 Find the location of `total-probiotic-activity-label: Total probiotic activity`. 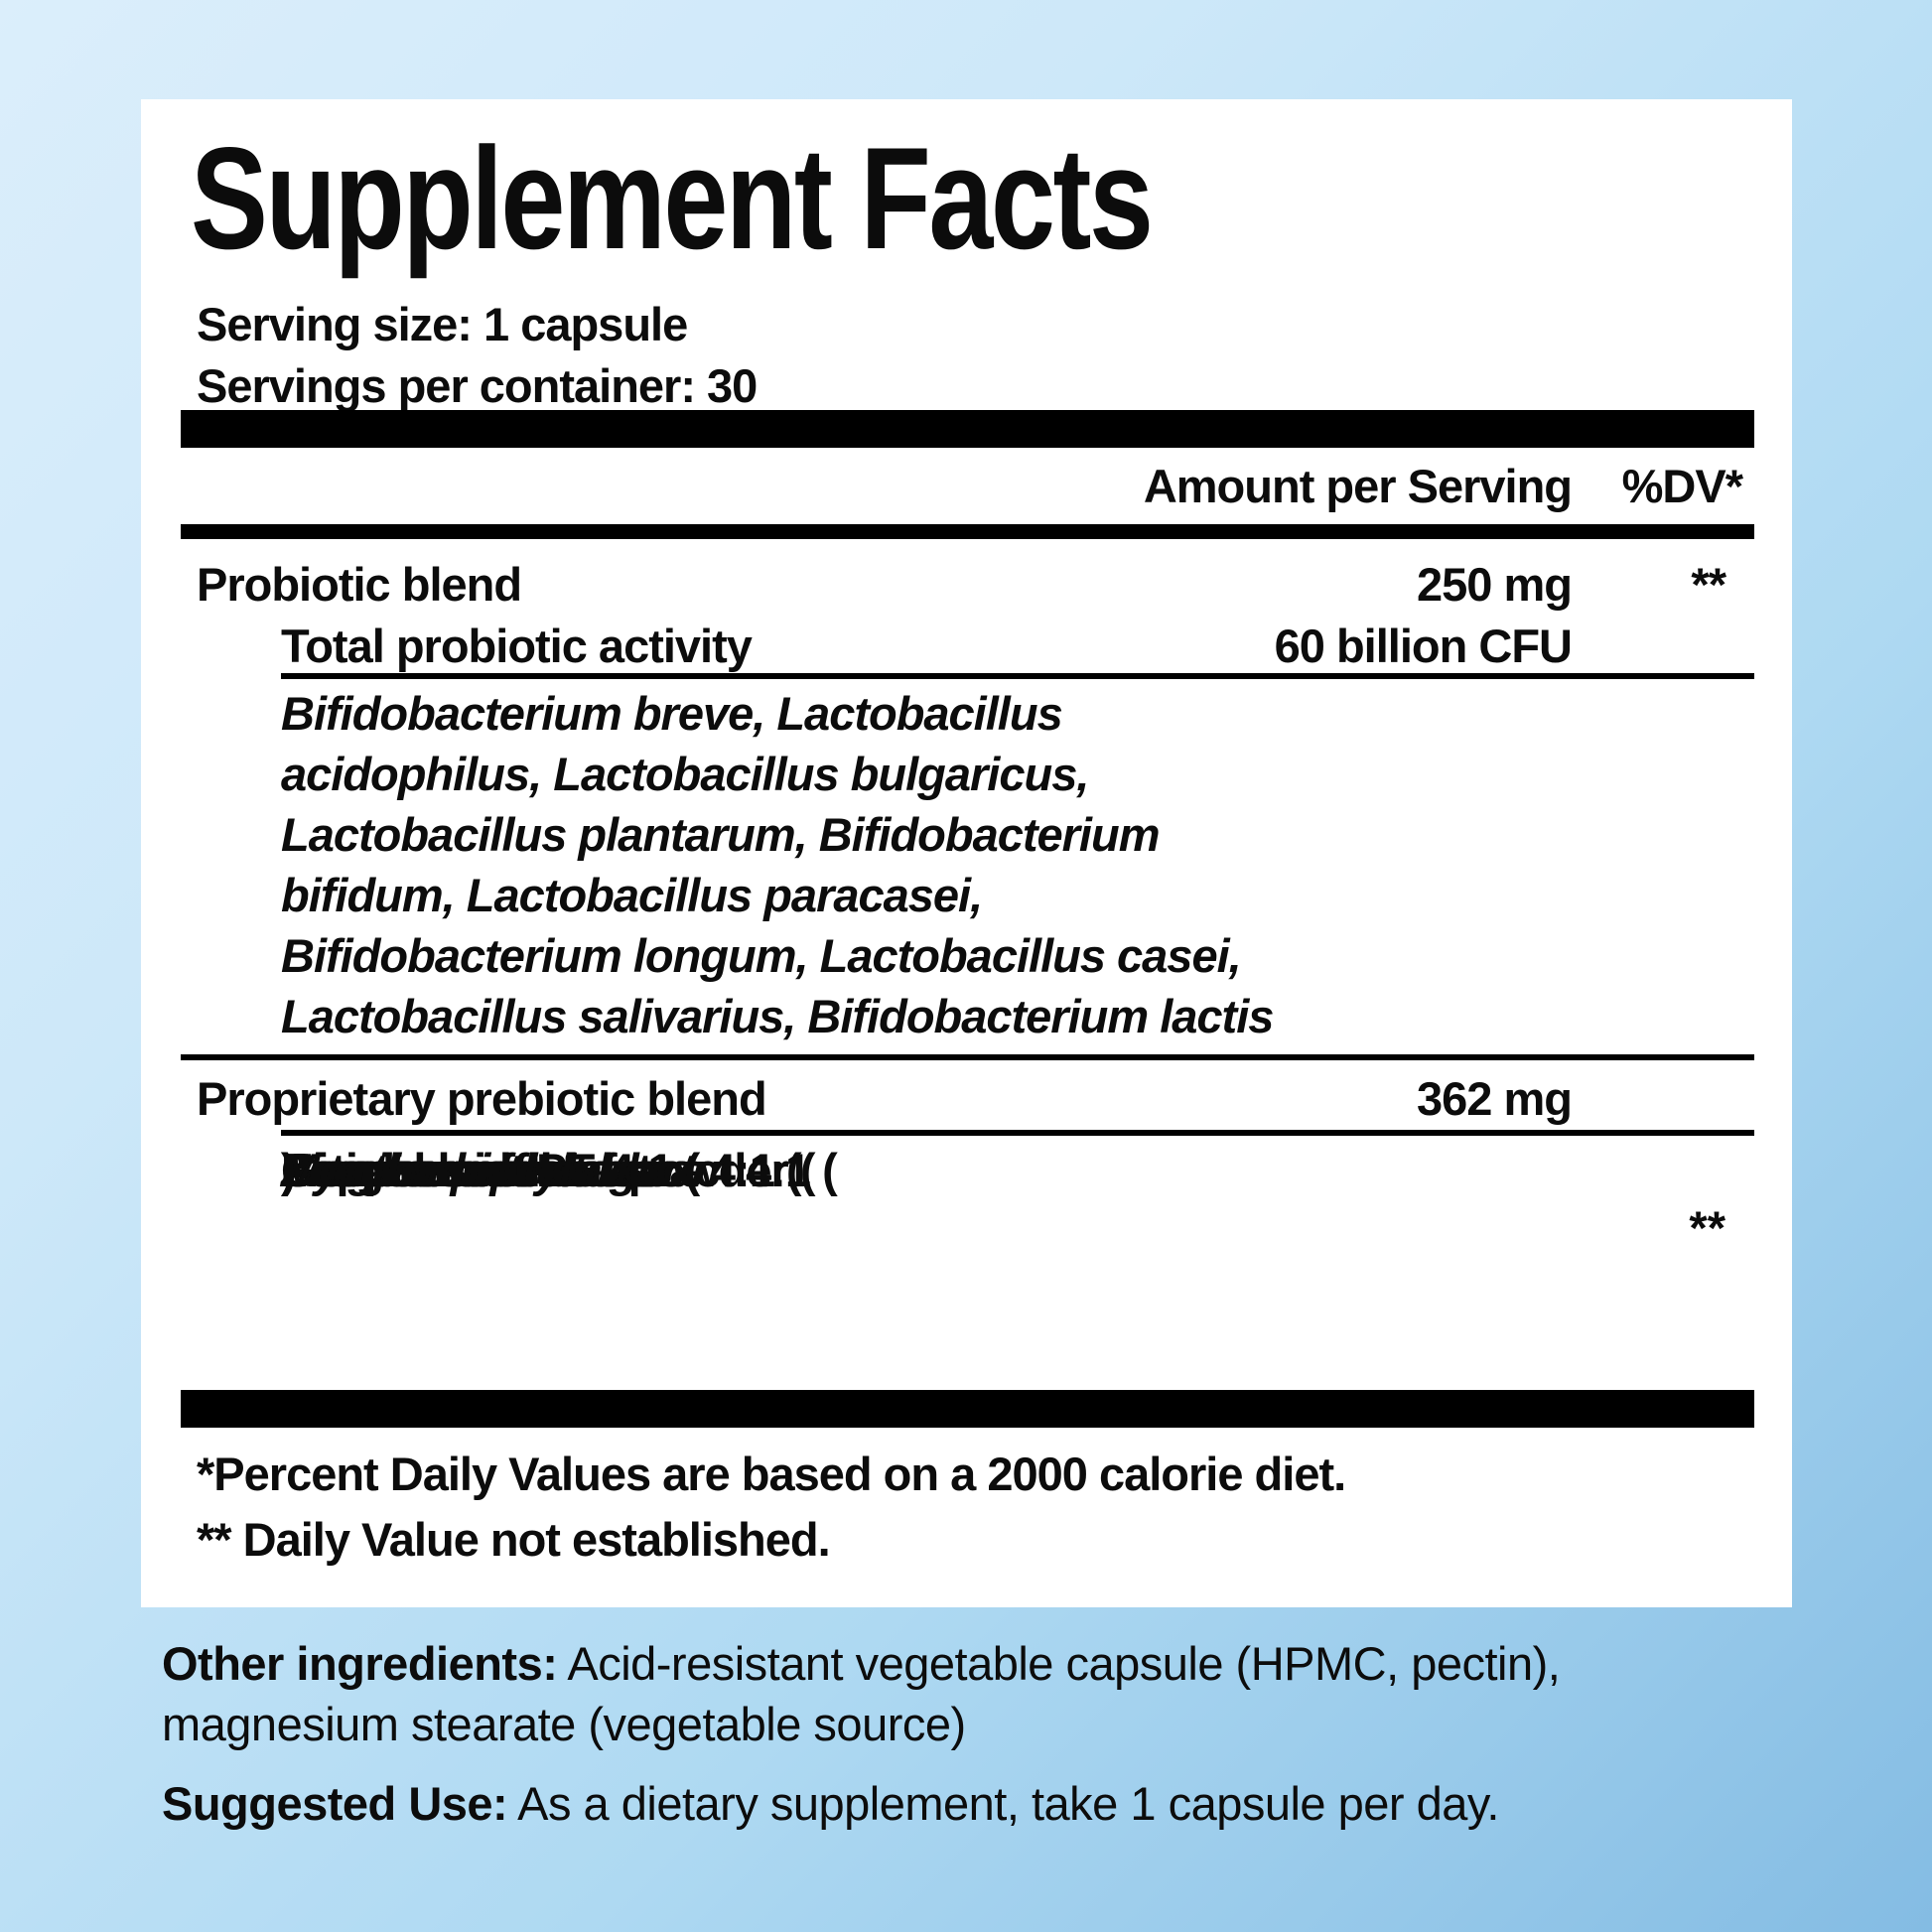

total-probiotic-activity-label: Total probiotic activity is located at coordinates (517, 646).